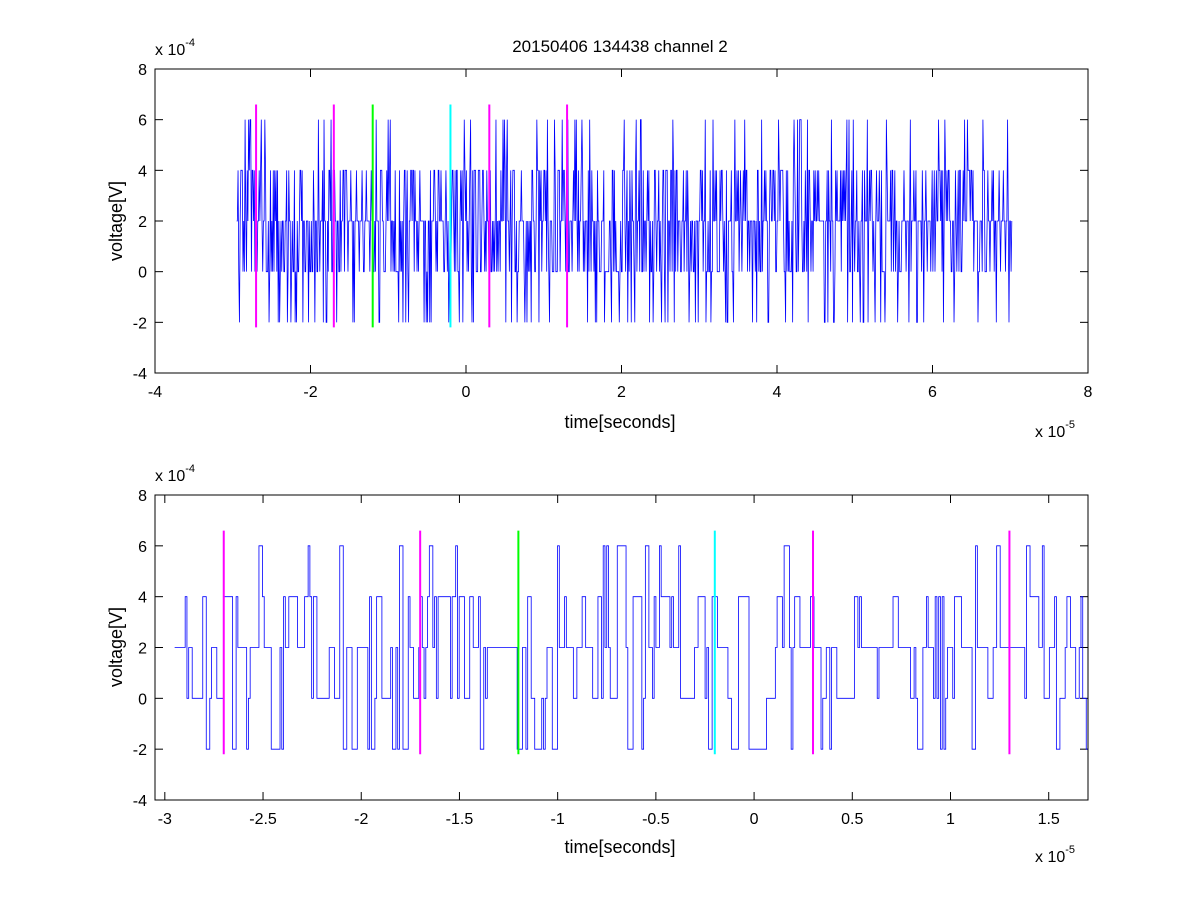 Image resolution: width=1200 pixels, height=900 pixels. Describe the element at coordinates (190, 43) in the screenshot. I see `top-plot-y-exponent-power: -4` at that location.